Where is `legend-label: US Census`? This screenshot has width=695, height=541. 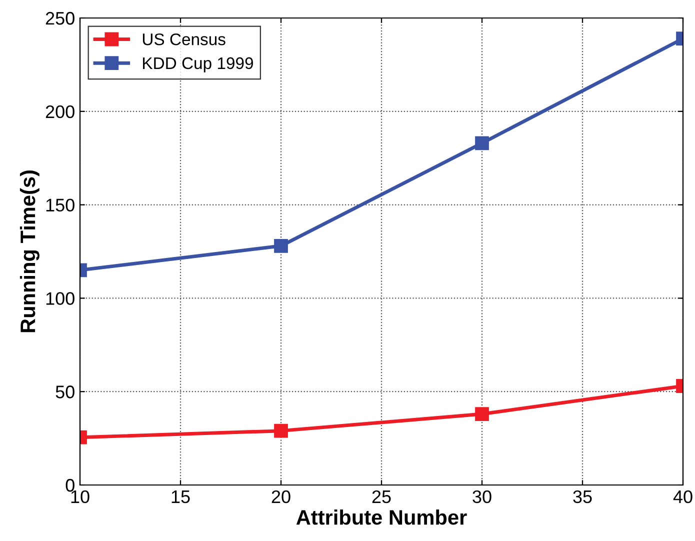
legend-label: US Census is located at coordinates (184, 39).